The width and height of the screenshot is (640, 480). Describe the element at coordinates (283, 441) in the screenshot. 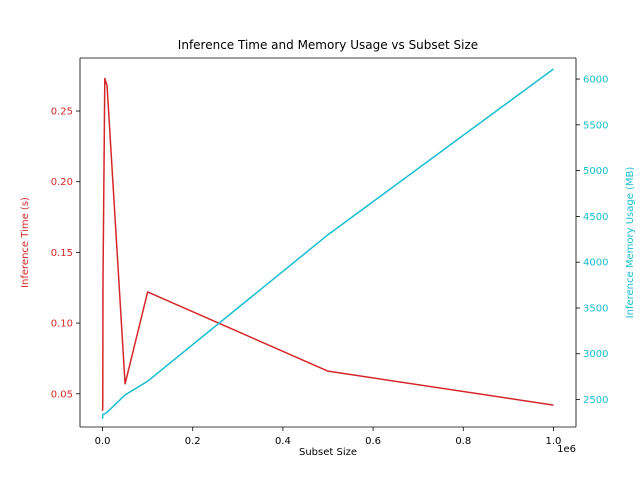

I see `x-tick-label: 0.4` at that location.